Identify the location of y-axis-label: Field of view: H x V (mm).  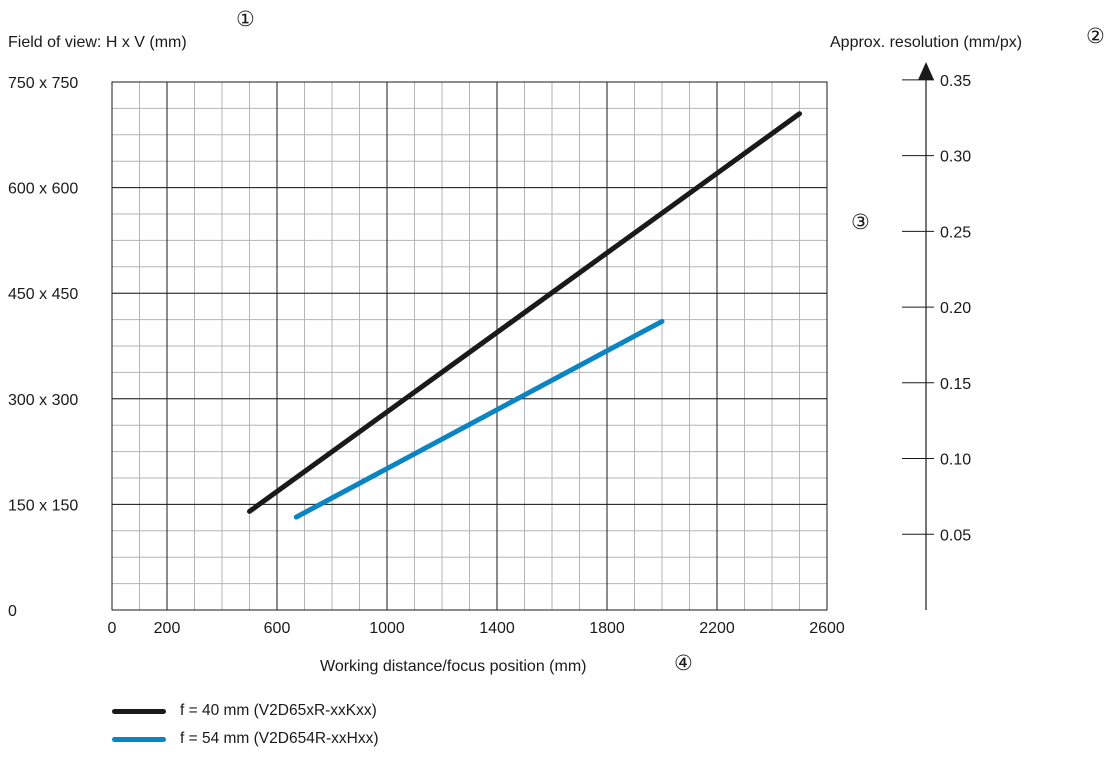
(97, 42).